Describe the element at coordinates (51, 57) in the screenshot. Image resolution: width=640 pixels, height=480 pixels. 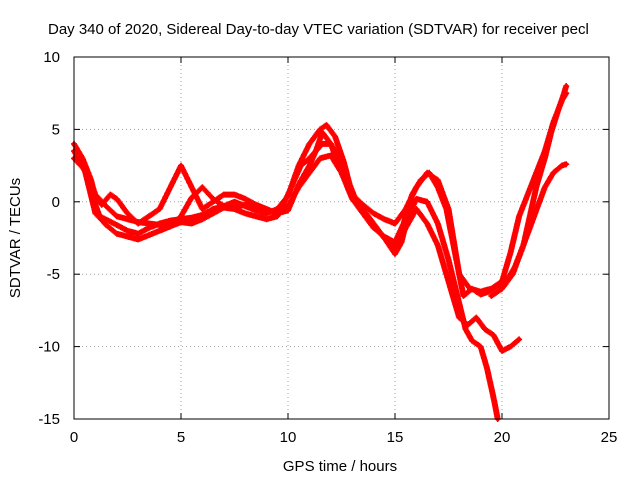
I see `y-tick-label: 10` at that location.